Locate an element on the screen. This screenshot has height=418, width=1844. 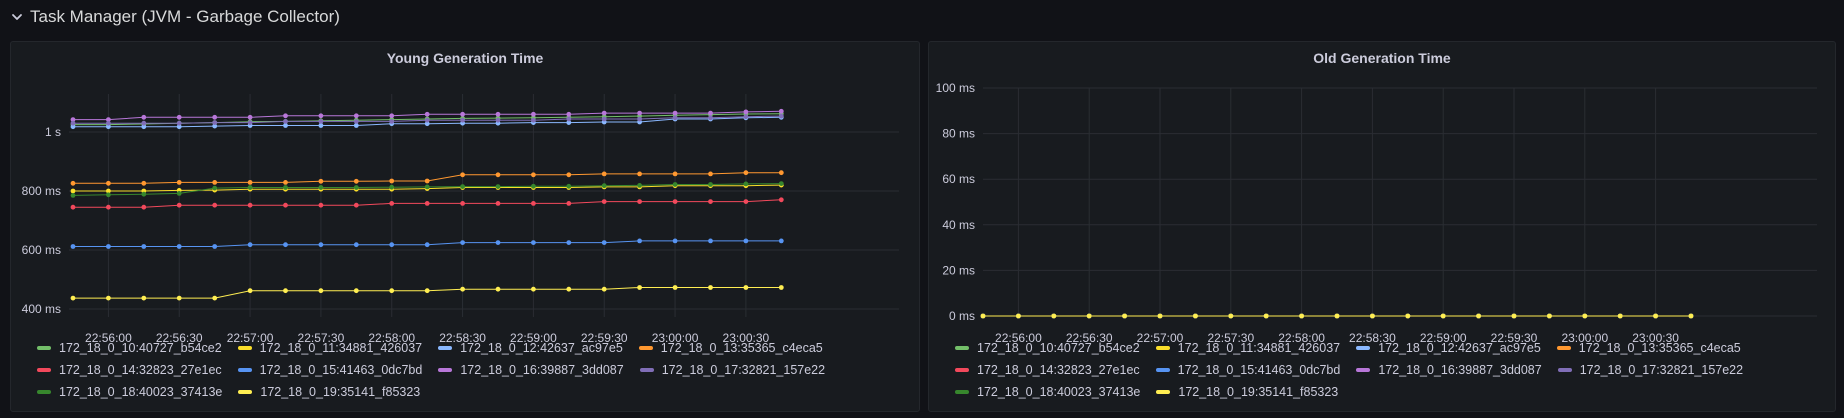
row-collapse-toggle: Task Manager (JVM - Garbage Collector) is located at coordinates (175, 17).